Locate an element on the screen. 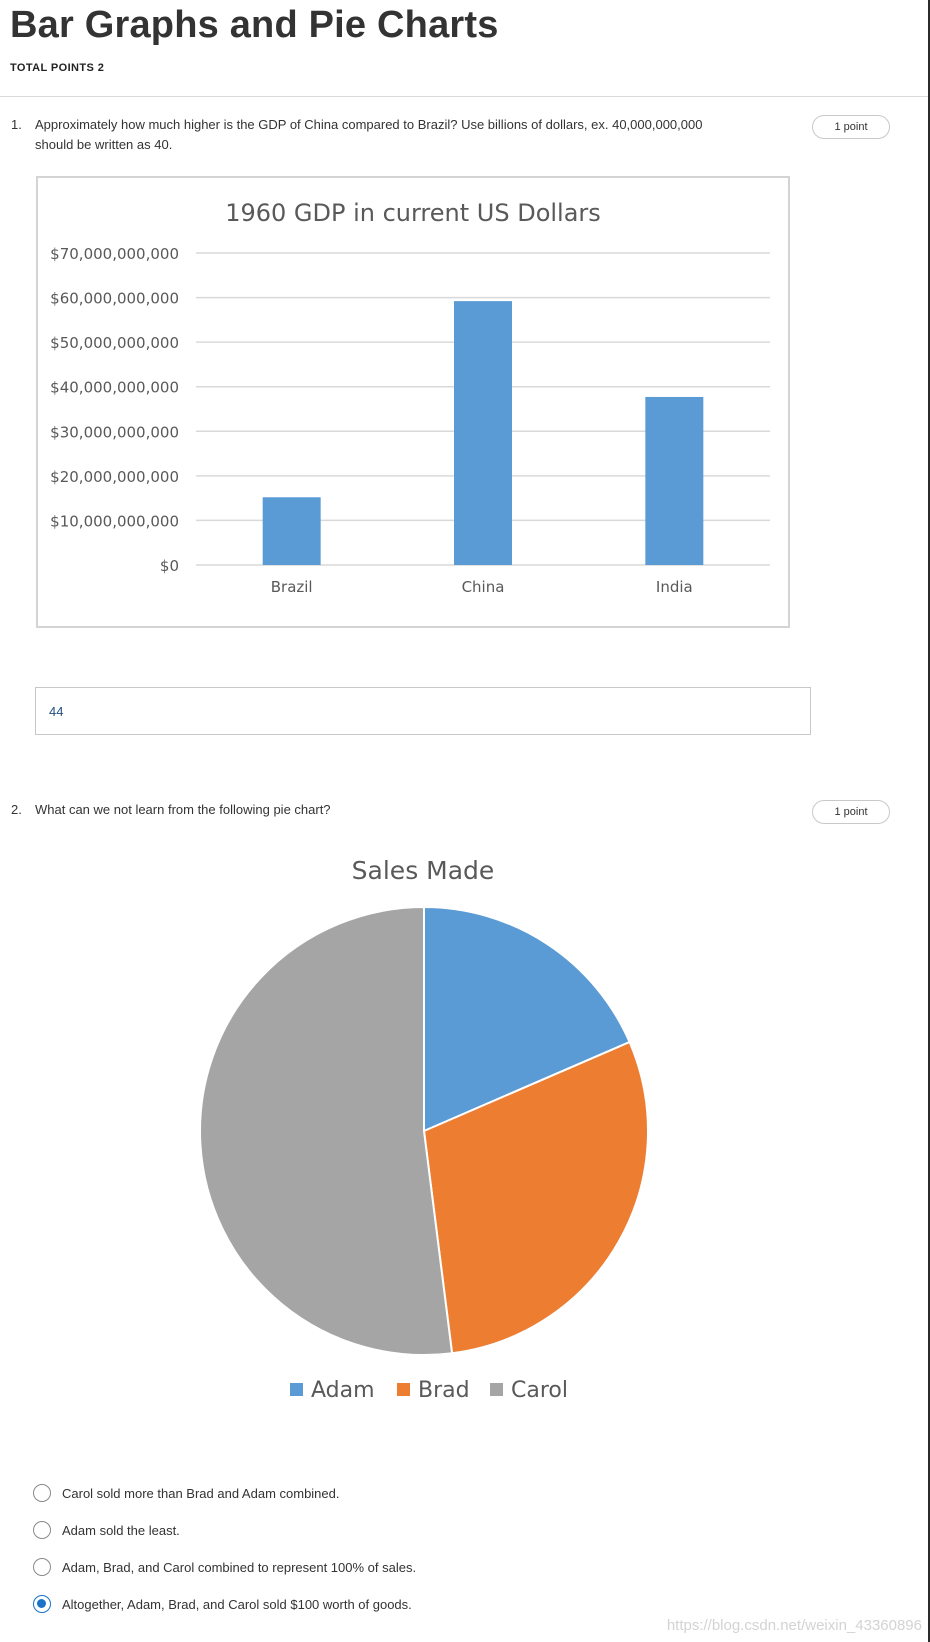 Image resolution: width=930 pixels, height=1642 pixels. pie-slice-adam is located at coordinates (527, 1019).